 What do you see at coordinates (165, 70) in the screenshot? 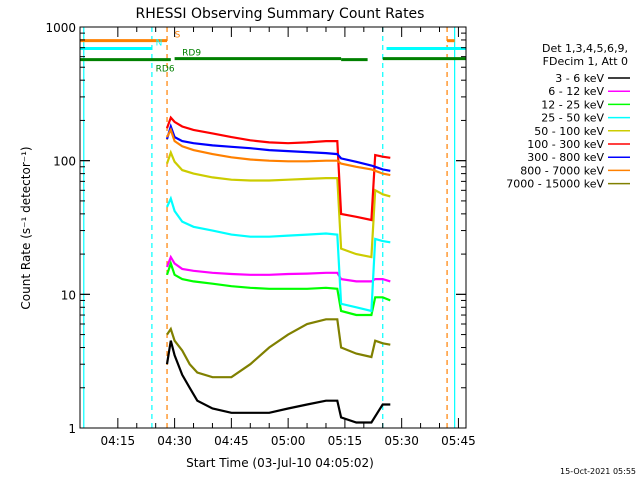
I see `flag-label-rd6: RD6` at bounding box center [165, 70].